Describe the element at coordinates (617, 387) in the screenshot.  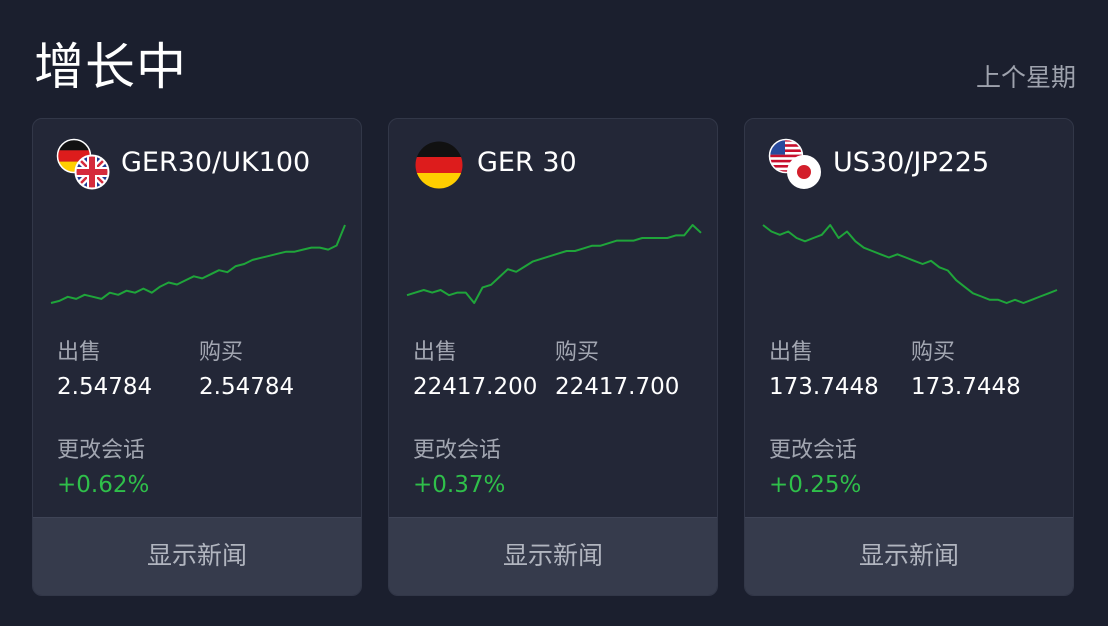
I see `buy-price: 22417.700` at that location.